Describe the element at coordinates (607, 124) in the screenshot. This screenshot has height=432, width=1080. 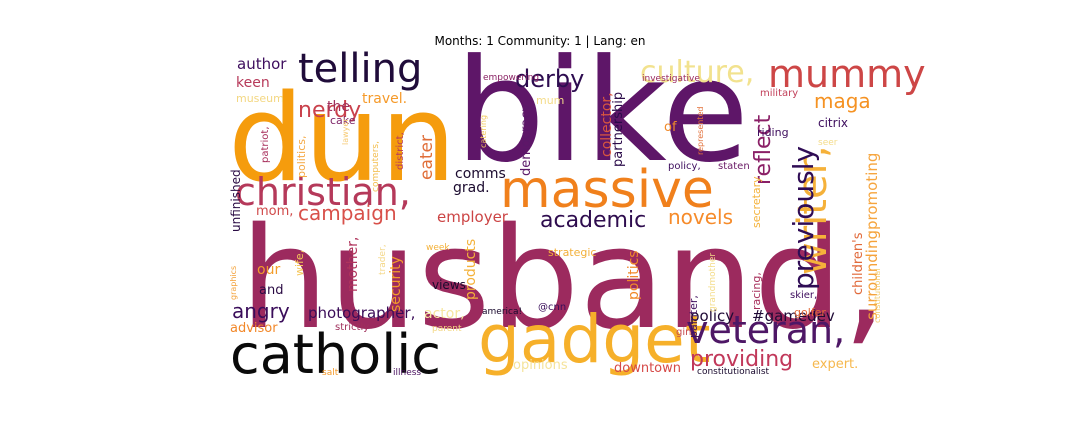
I see `word-collector: collector,` at that location.